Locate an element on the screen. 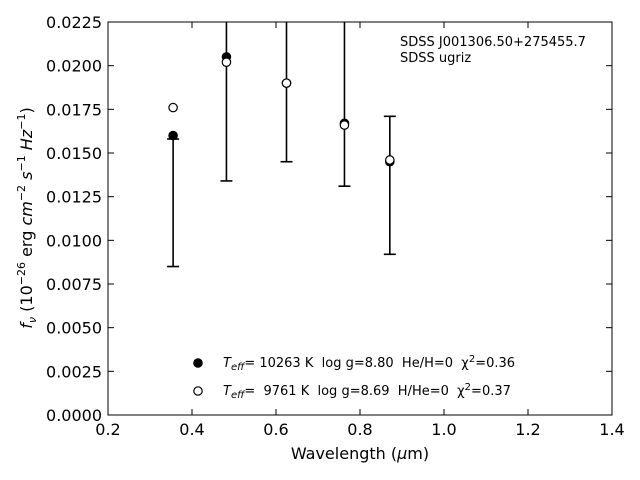 The height and width of the screenshot is (480, 640). y-tick-label: 0.0125 is located at coordinates (74, 197).